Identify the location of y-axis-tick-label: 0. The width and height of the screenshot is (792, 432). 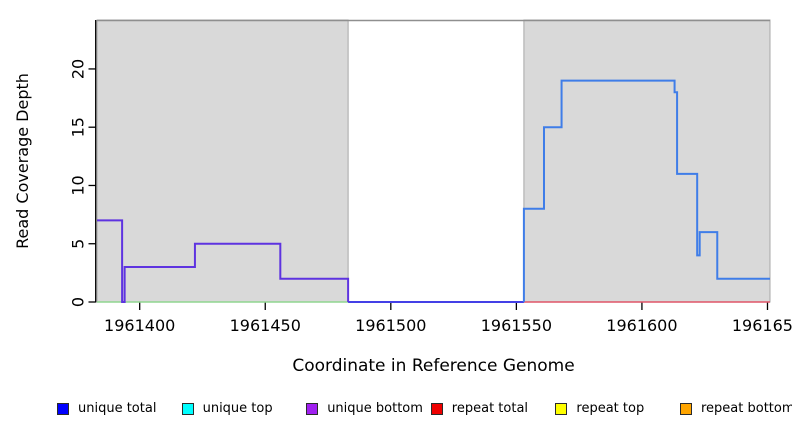
(78, 302).